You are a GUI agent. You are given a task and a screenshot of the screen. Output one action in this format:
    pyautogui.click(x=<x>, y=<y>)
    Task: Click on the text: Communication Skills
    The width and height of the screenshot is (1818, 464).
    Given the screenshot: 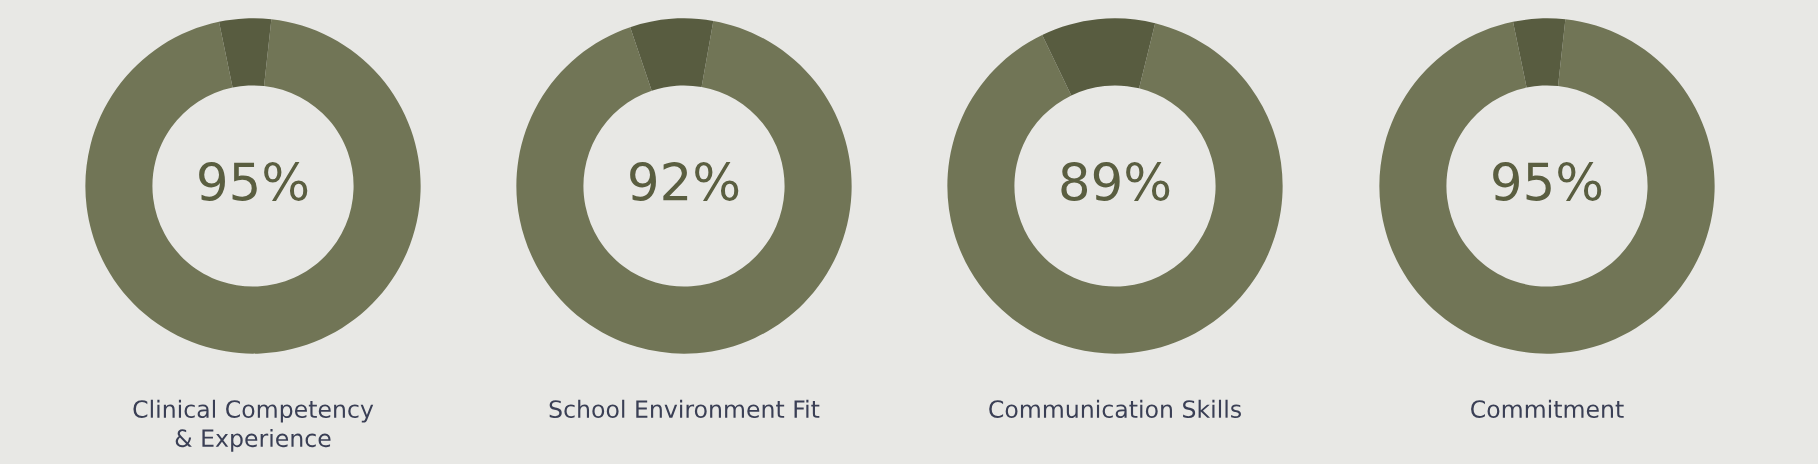 What is the action you would take?
    pyautogui.click(x=1115, y=409)
    